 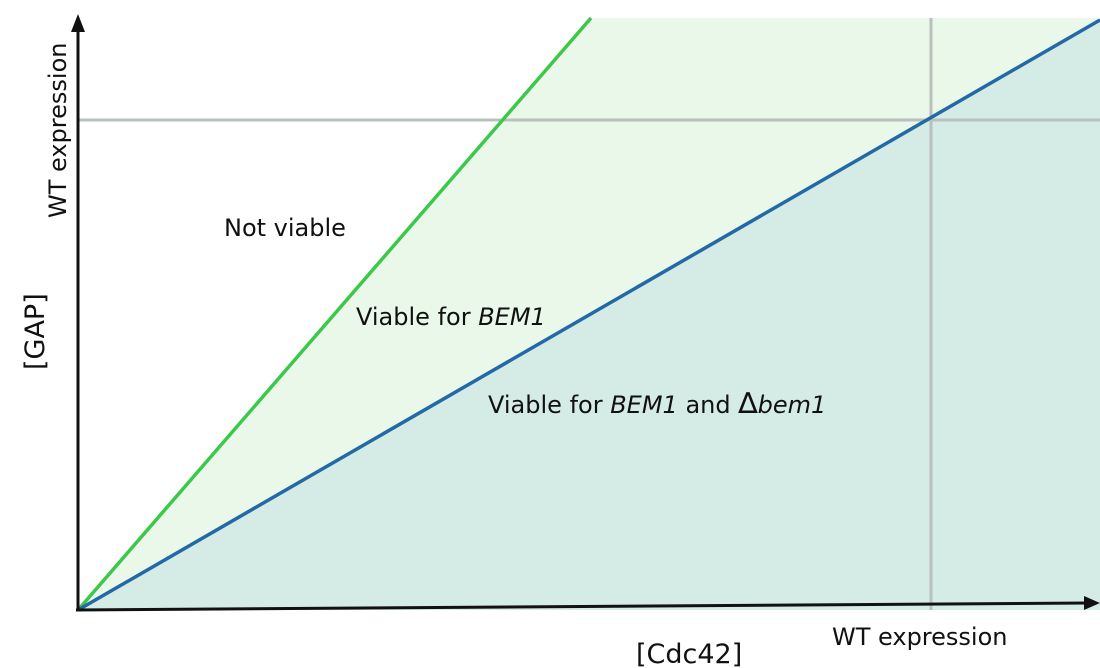 I want to click on viable-both-label: Viable for BEM1 and ∆bem1, so click(x=657, y=403).